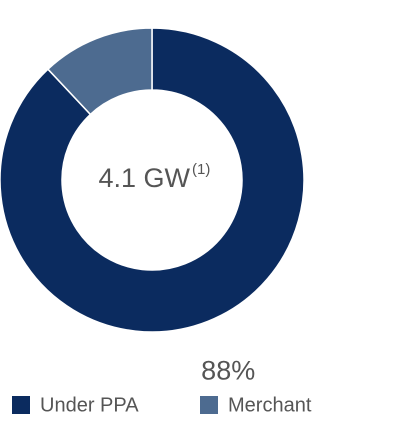  What do you see at coordinates (144, 178) in the screenshot?
I see `center-label: 4.1 GW` at bounding box center [144, 178].